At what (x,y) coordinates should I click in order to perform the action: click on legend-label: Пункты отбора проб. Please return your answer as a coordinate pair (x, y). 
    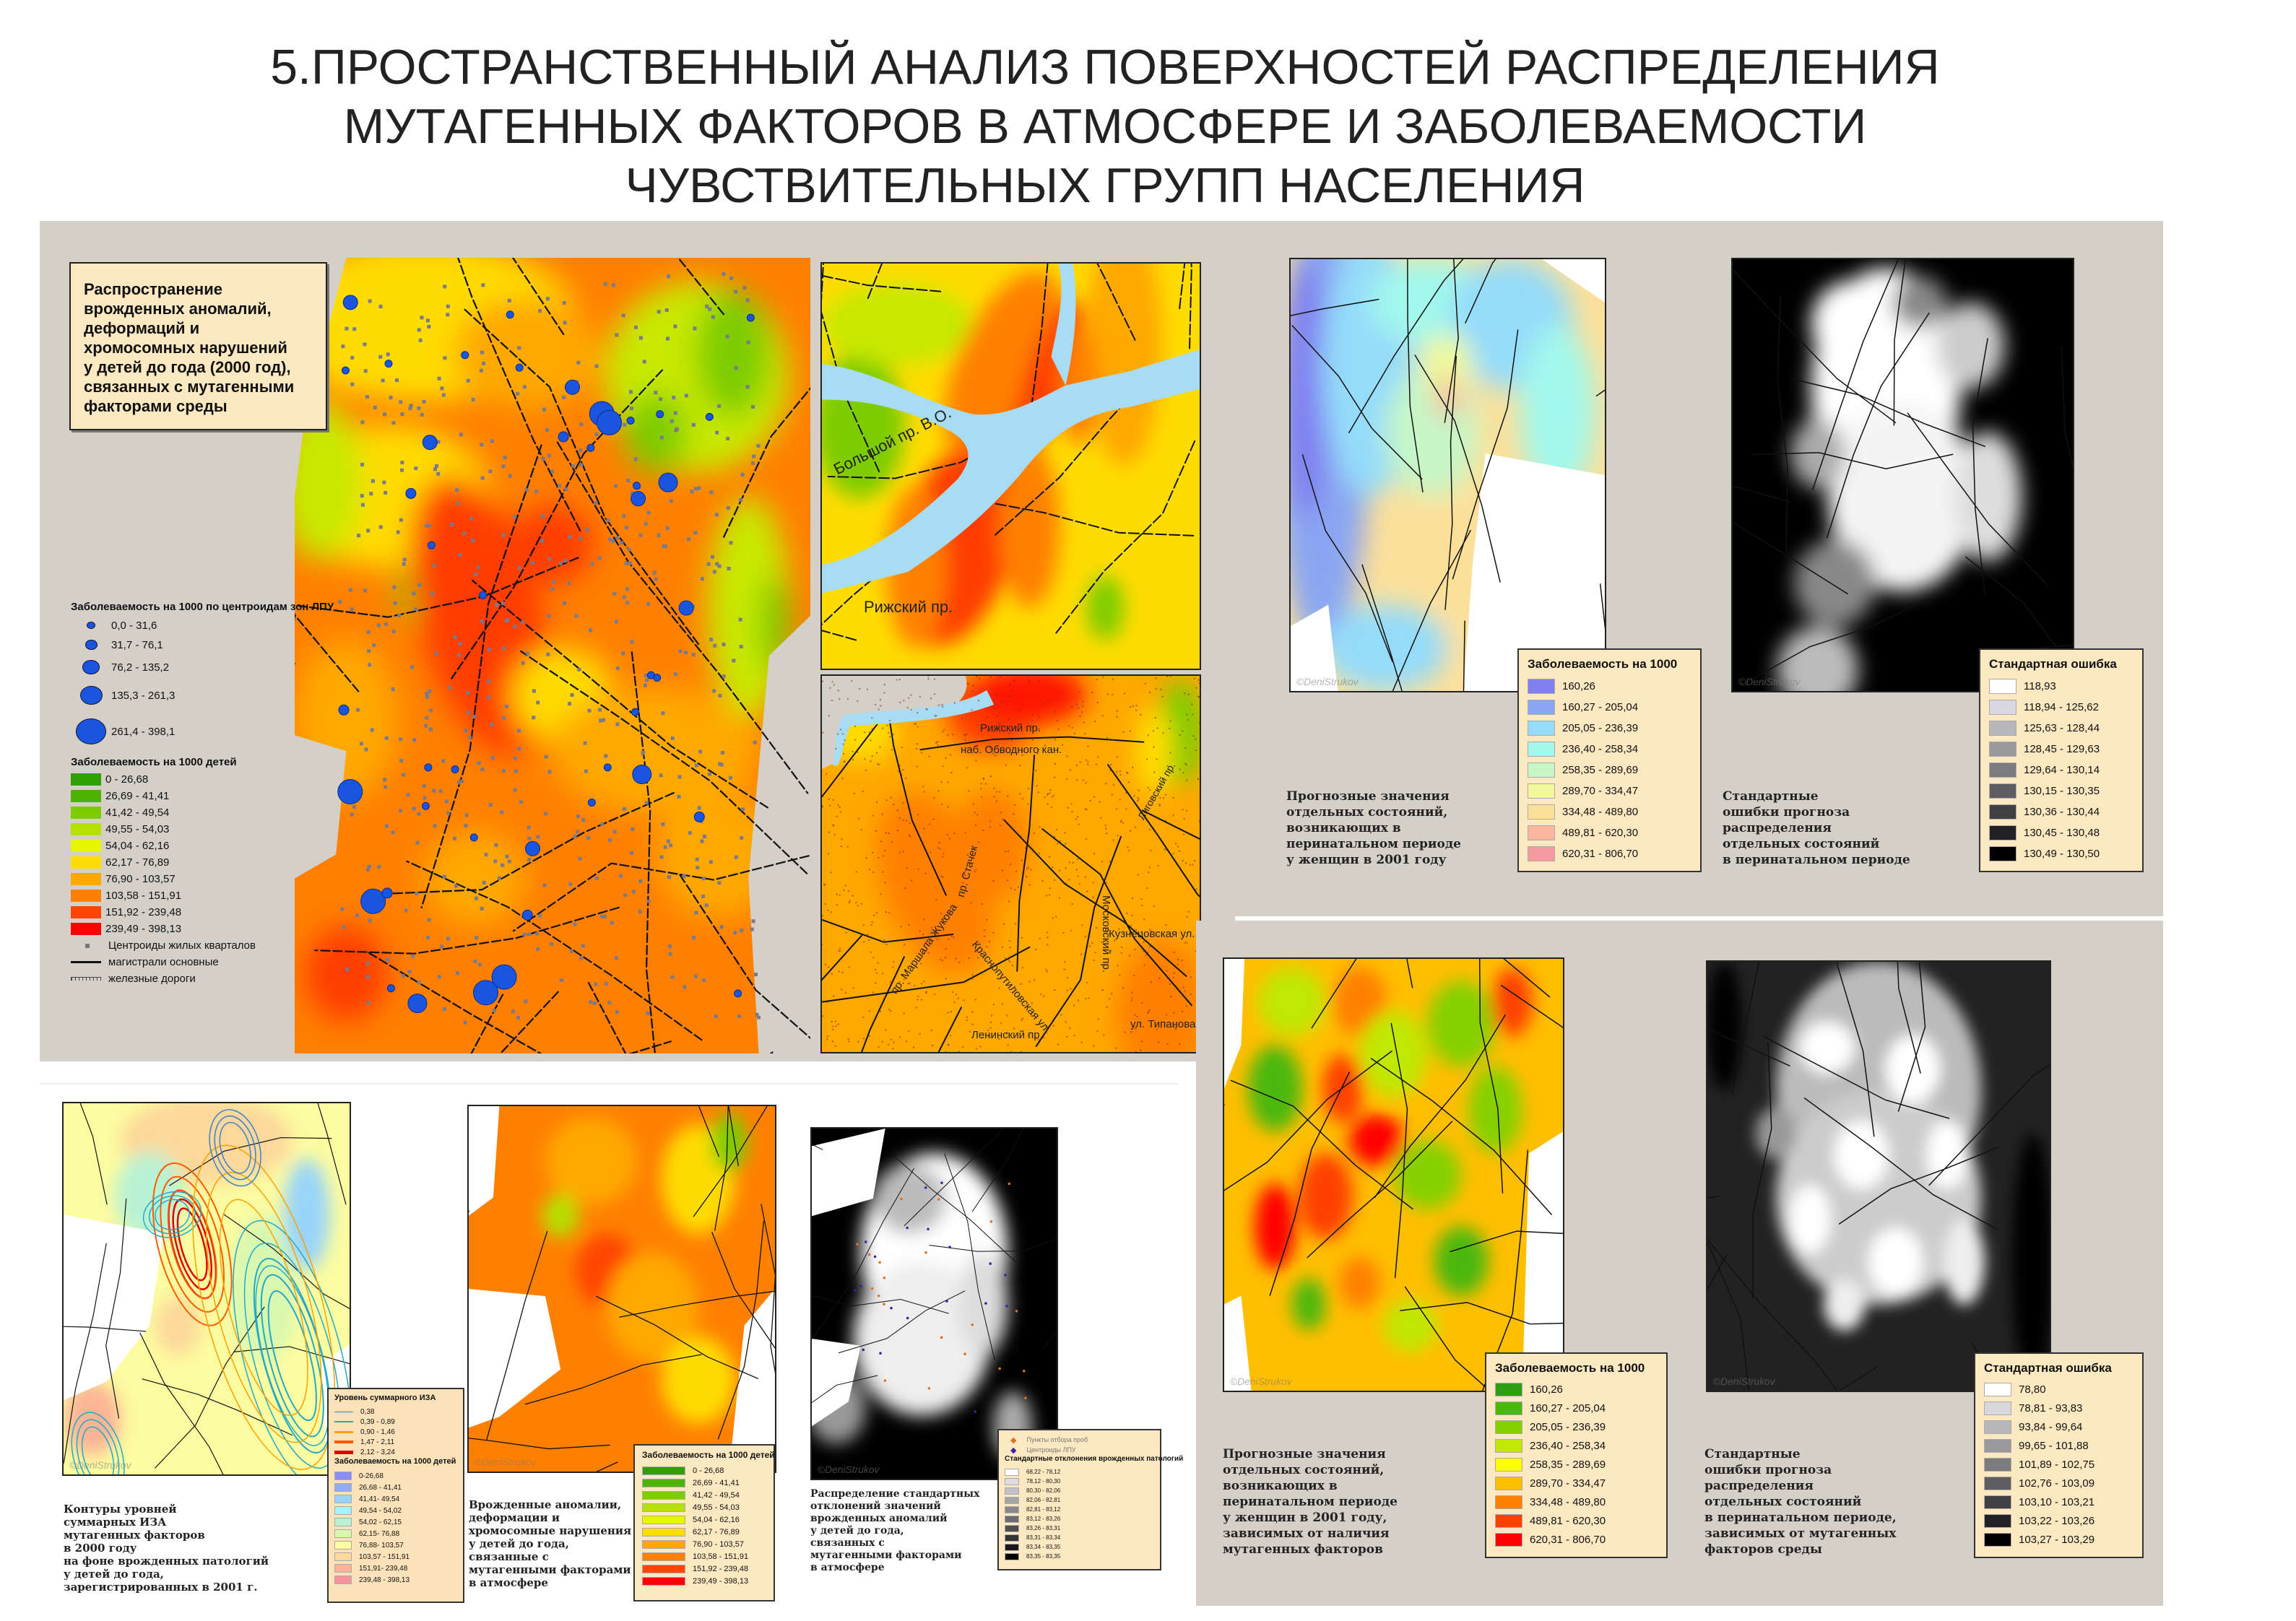
    Looking at the image, I should click on (1057, 1439).